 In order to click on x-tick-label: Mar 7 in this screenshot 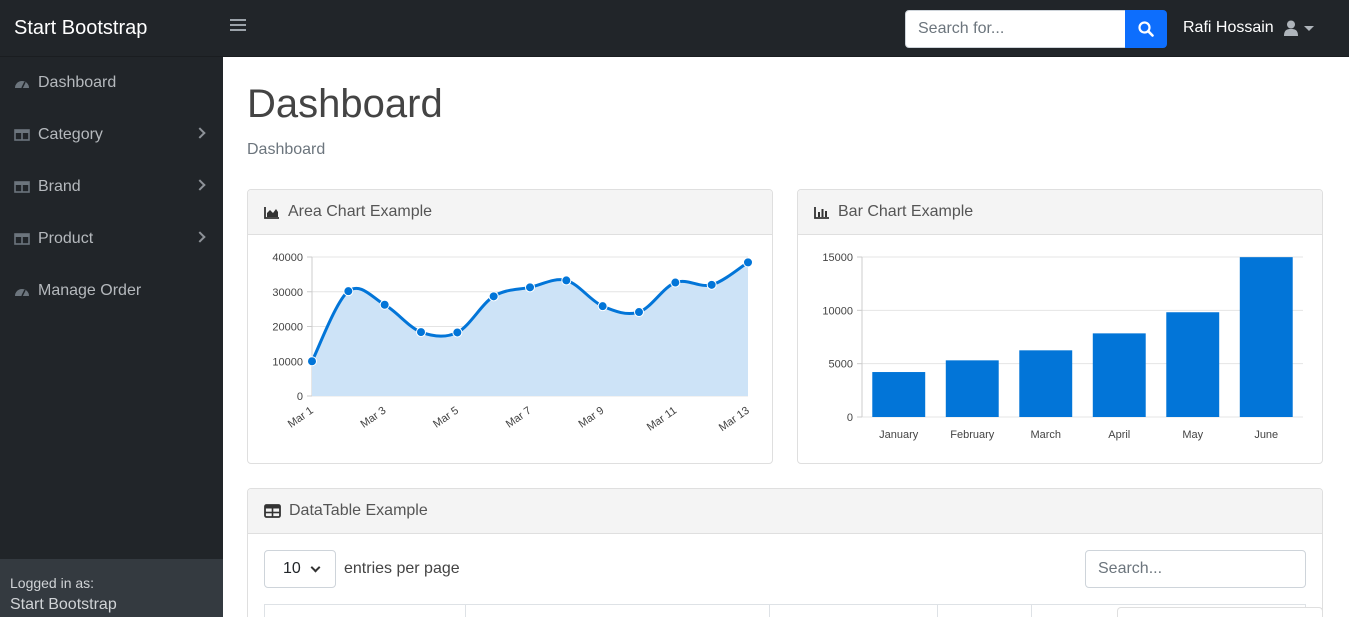, I will do `click(519, 418)`.